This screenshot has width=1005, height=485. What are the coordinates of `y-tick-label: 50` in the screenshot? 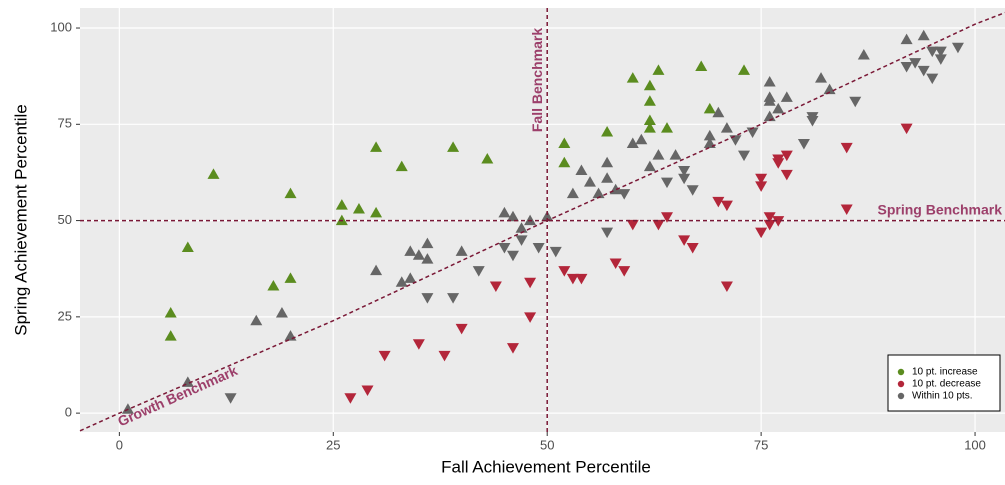 It's located at (65, 219).